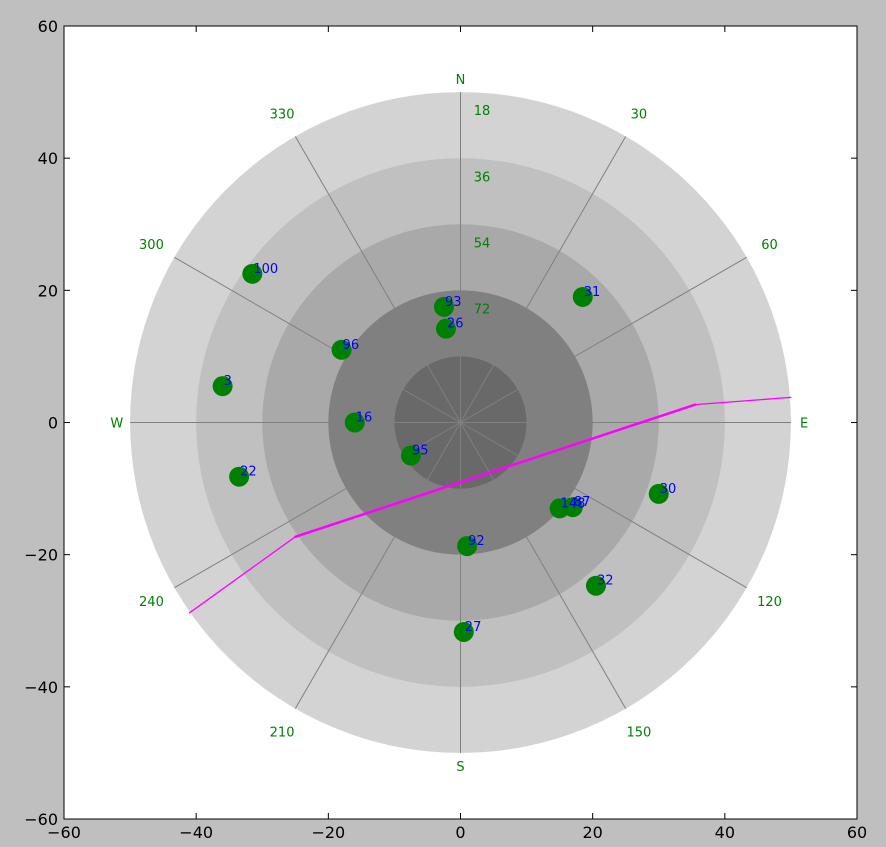 This screenshot has height=847, width=886. What do you see at coordinates (41, 687) in the screenshot?
I see `y-tick-label: −40` at bounding box center [41, 687].